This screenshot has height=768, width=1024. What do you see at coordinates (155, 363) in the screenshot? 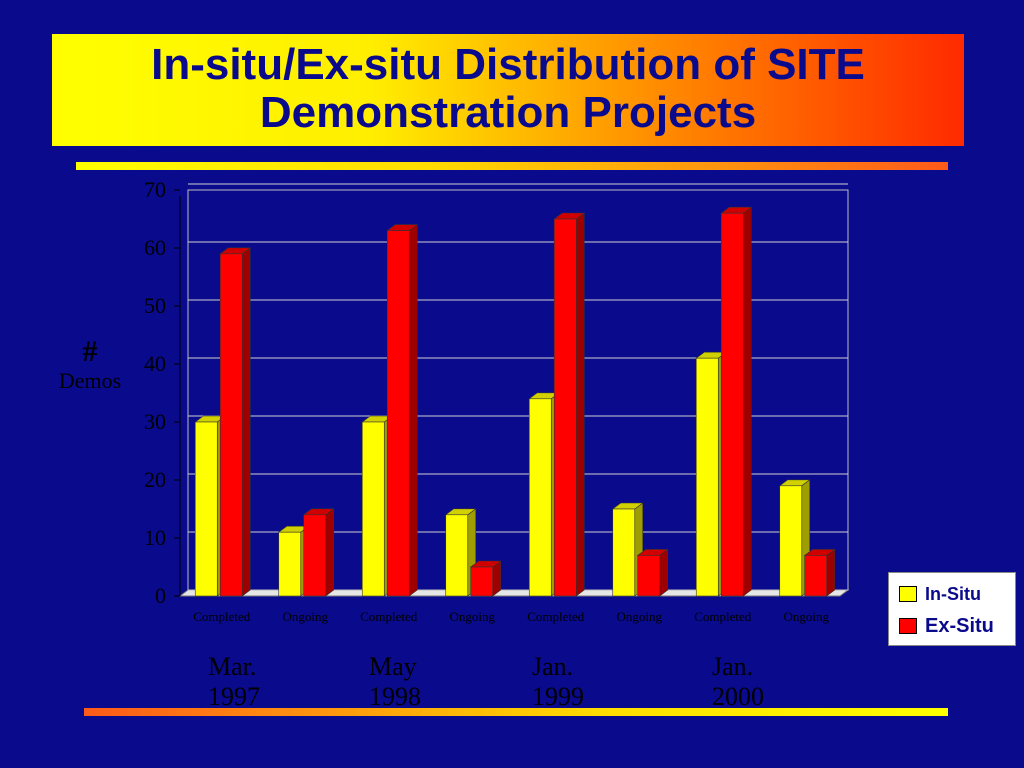
I see `y-tick-label: 40` at bounding box center [155, 363].